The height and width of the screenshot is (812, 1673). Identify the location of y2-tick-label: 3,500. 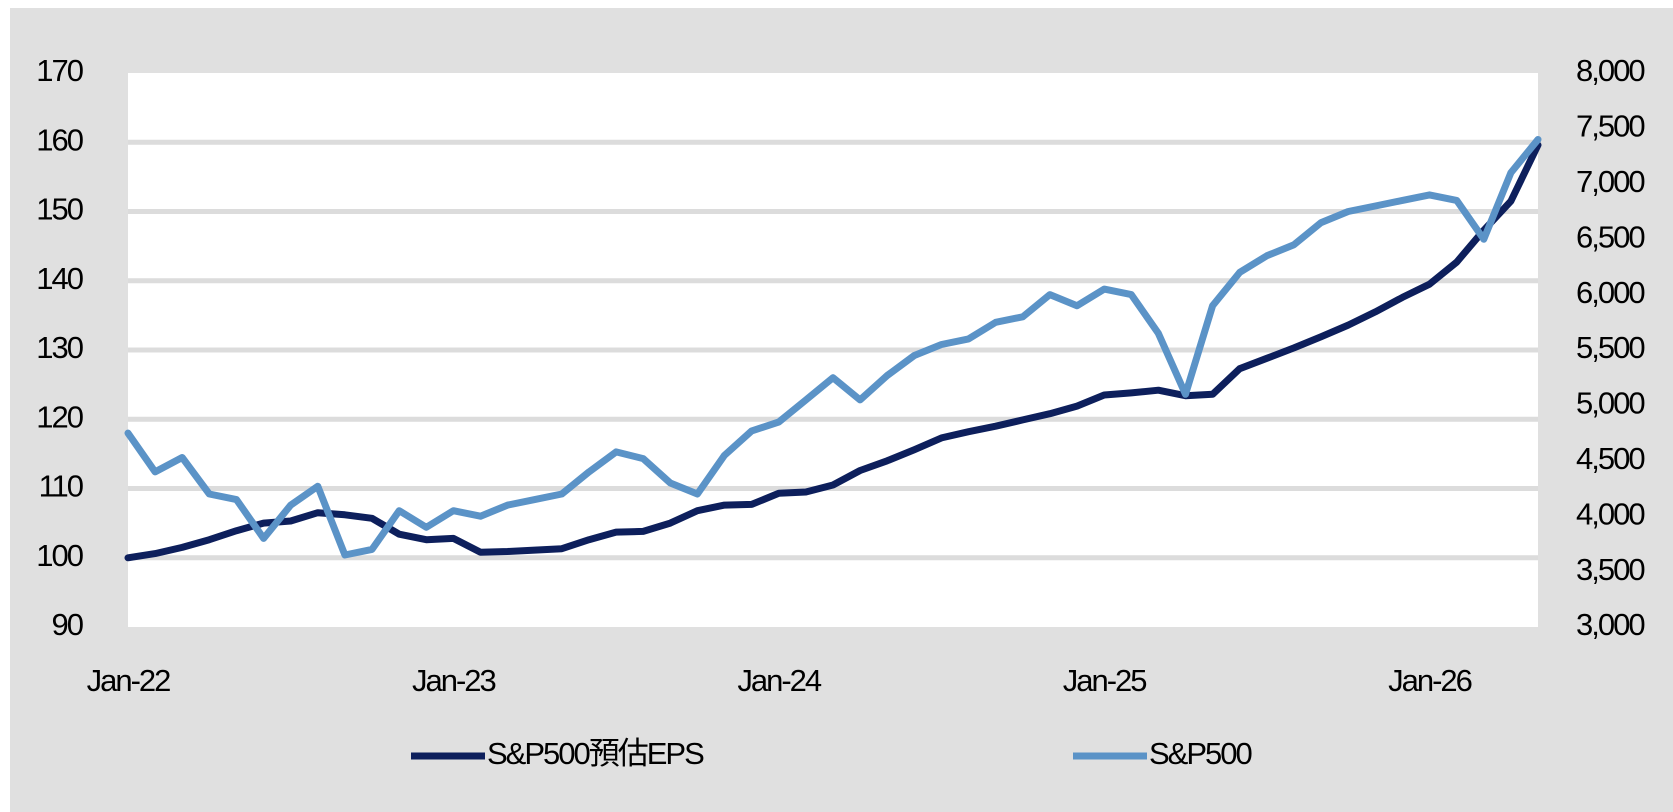
(1610, 569).